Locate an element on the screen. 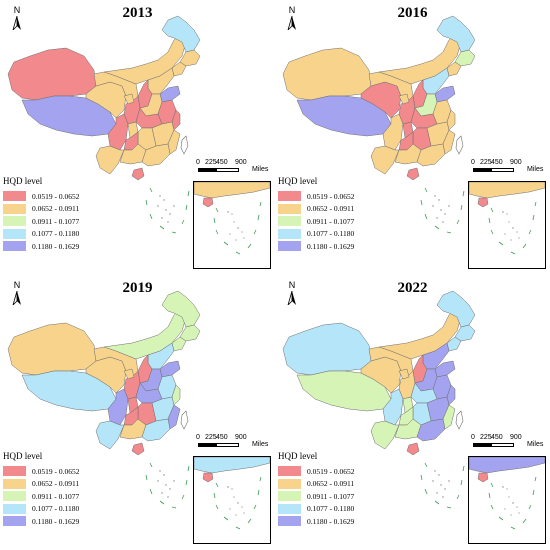 This screenshot has width=550, height=550. legend-label: 0.0519 - 0.0652 is located at coordinates (331, 471).